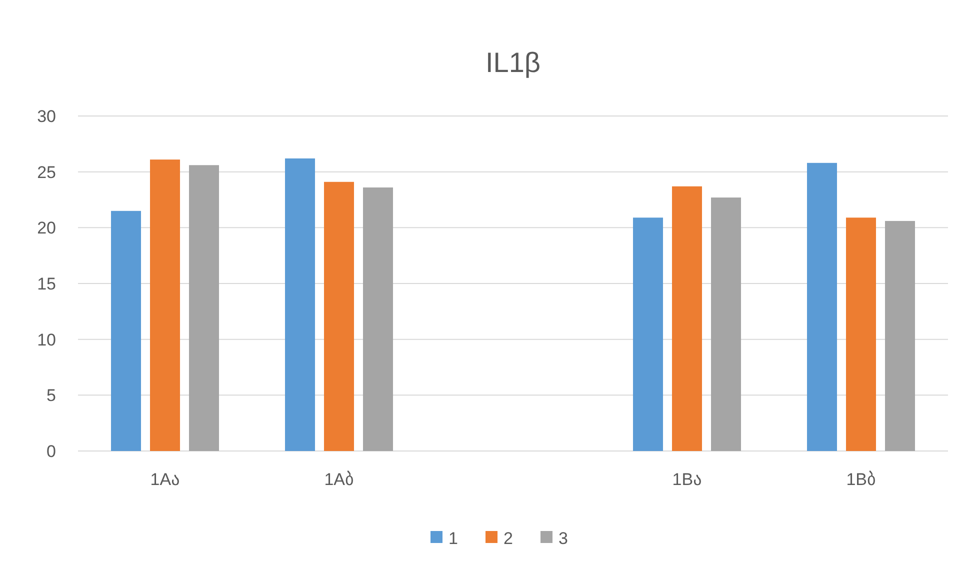 The height and width of the screenshot is (563, 959). I want to click on legend-label: 2, so click(508, 538).